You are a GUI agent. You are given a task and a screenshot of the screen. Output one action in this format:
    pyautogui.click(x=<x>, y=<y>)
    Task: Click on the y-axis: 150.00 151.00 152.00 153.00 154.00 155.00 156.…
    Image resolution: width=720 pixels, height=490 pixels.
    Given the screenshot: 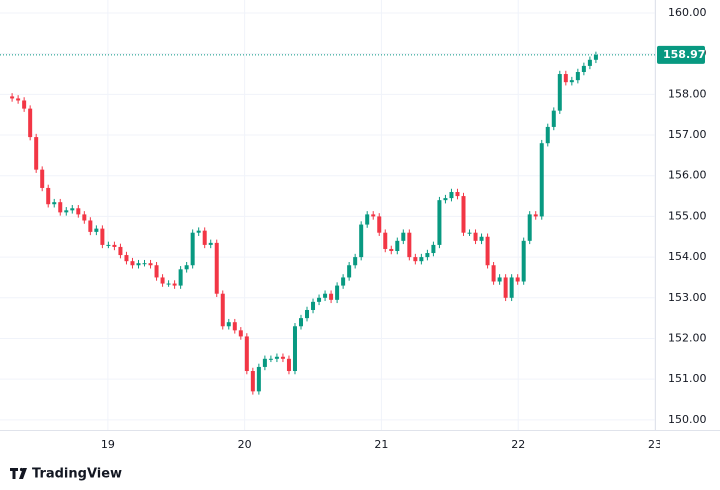 What is the action you would take?
    pyautogui.click(x=682, y=216)
    